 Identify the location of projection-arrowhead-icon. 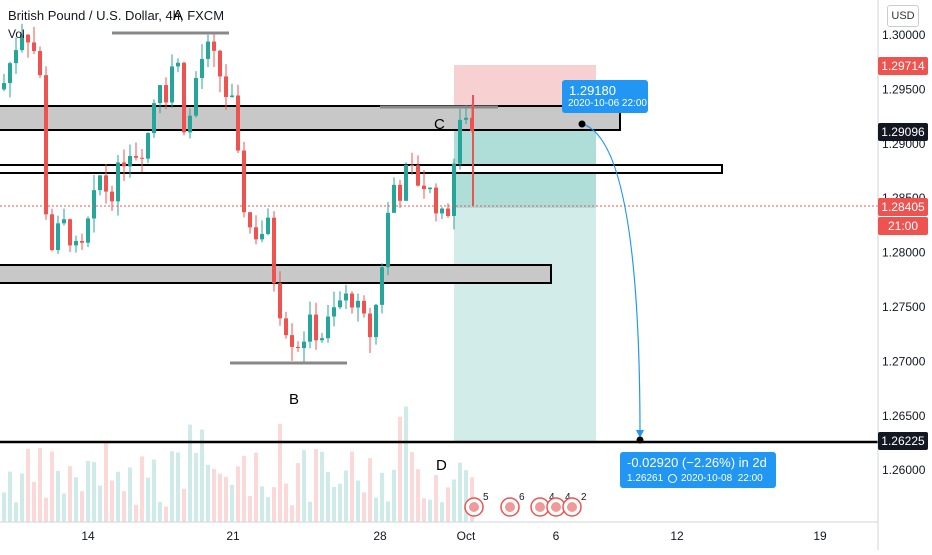
(640, 434).